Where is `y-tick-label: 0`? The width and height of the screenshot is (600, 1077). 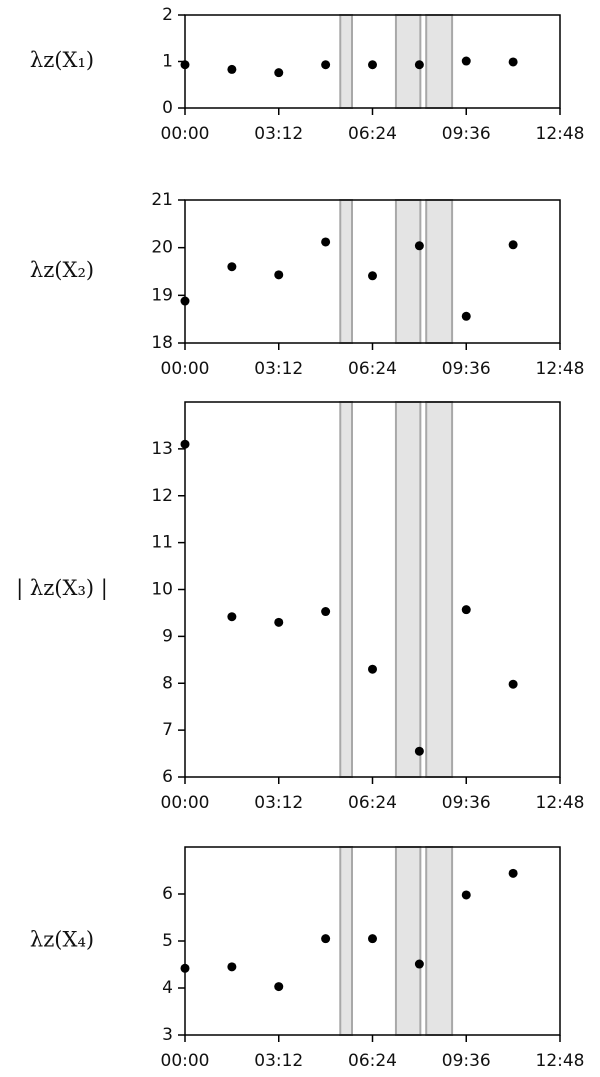
y-tick-label: 0 is located at coordinates (167, 108).